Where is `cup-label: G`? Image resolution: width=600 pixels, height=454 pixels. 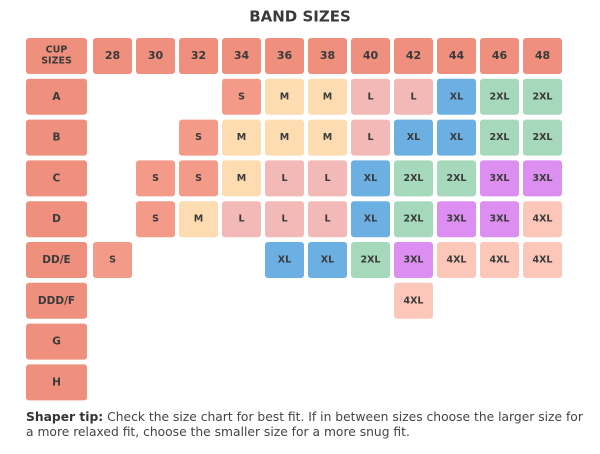
cup-label: G is located at coordinates (56, 342).